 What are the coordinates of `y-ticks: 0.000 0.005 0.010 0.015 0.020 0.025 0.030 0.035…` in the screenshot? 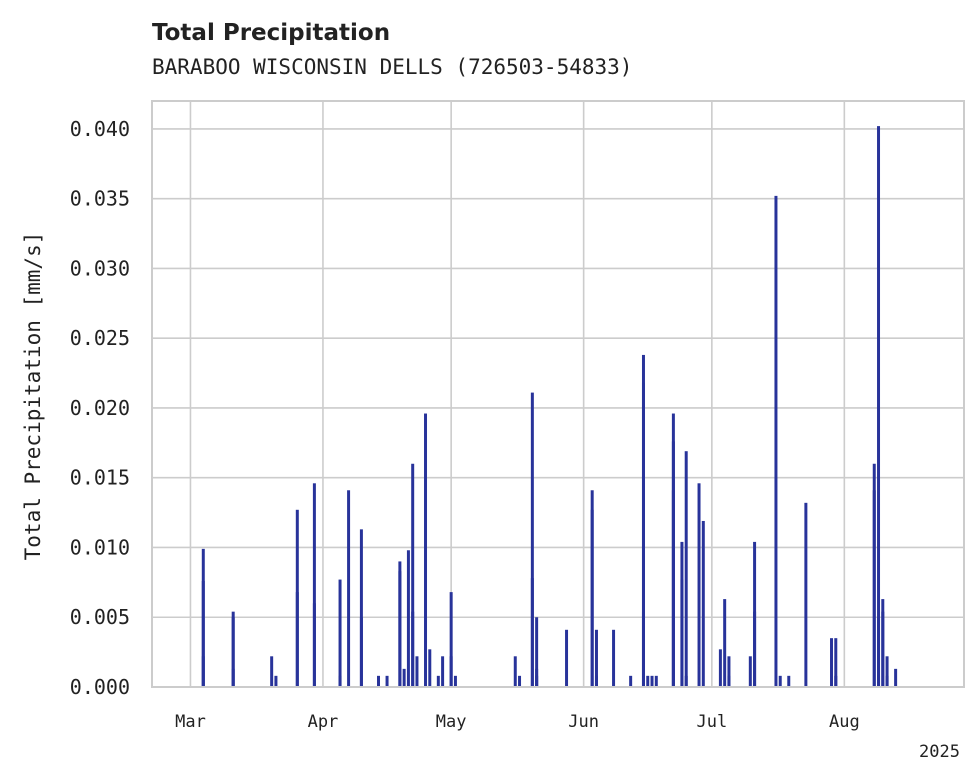 It's located at (100, 408).